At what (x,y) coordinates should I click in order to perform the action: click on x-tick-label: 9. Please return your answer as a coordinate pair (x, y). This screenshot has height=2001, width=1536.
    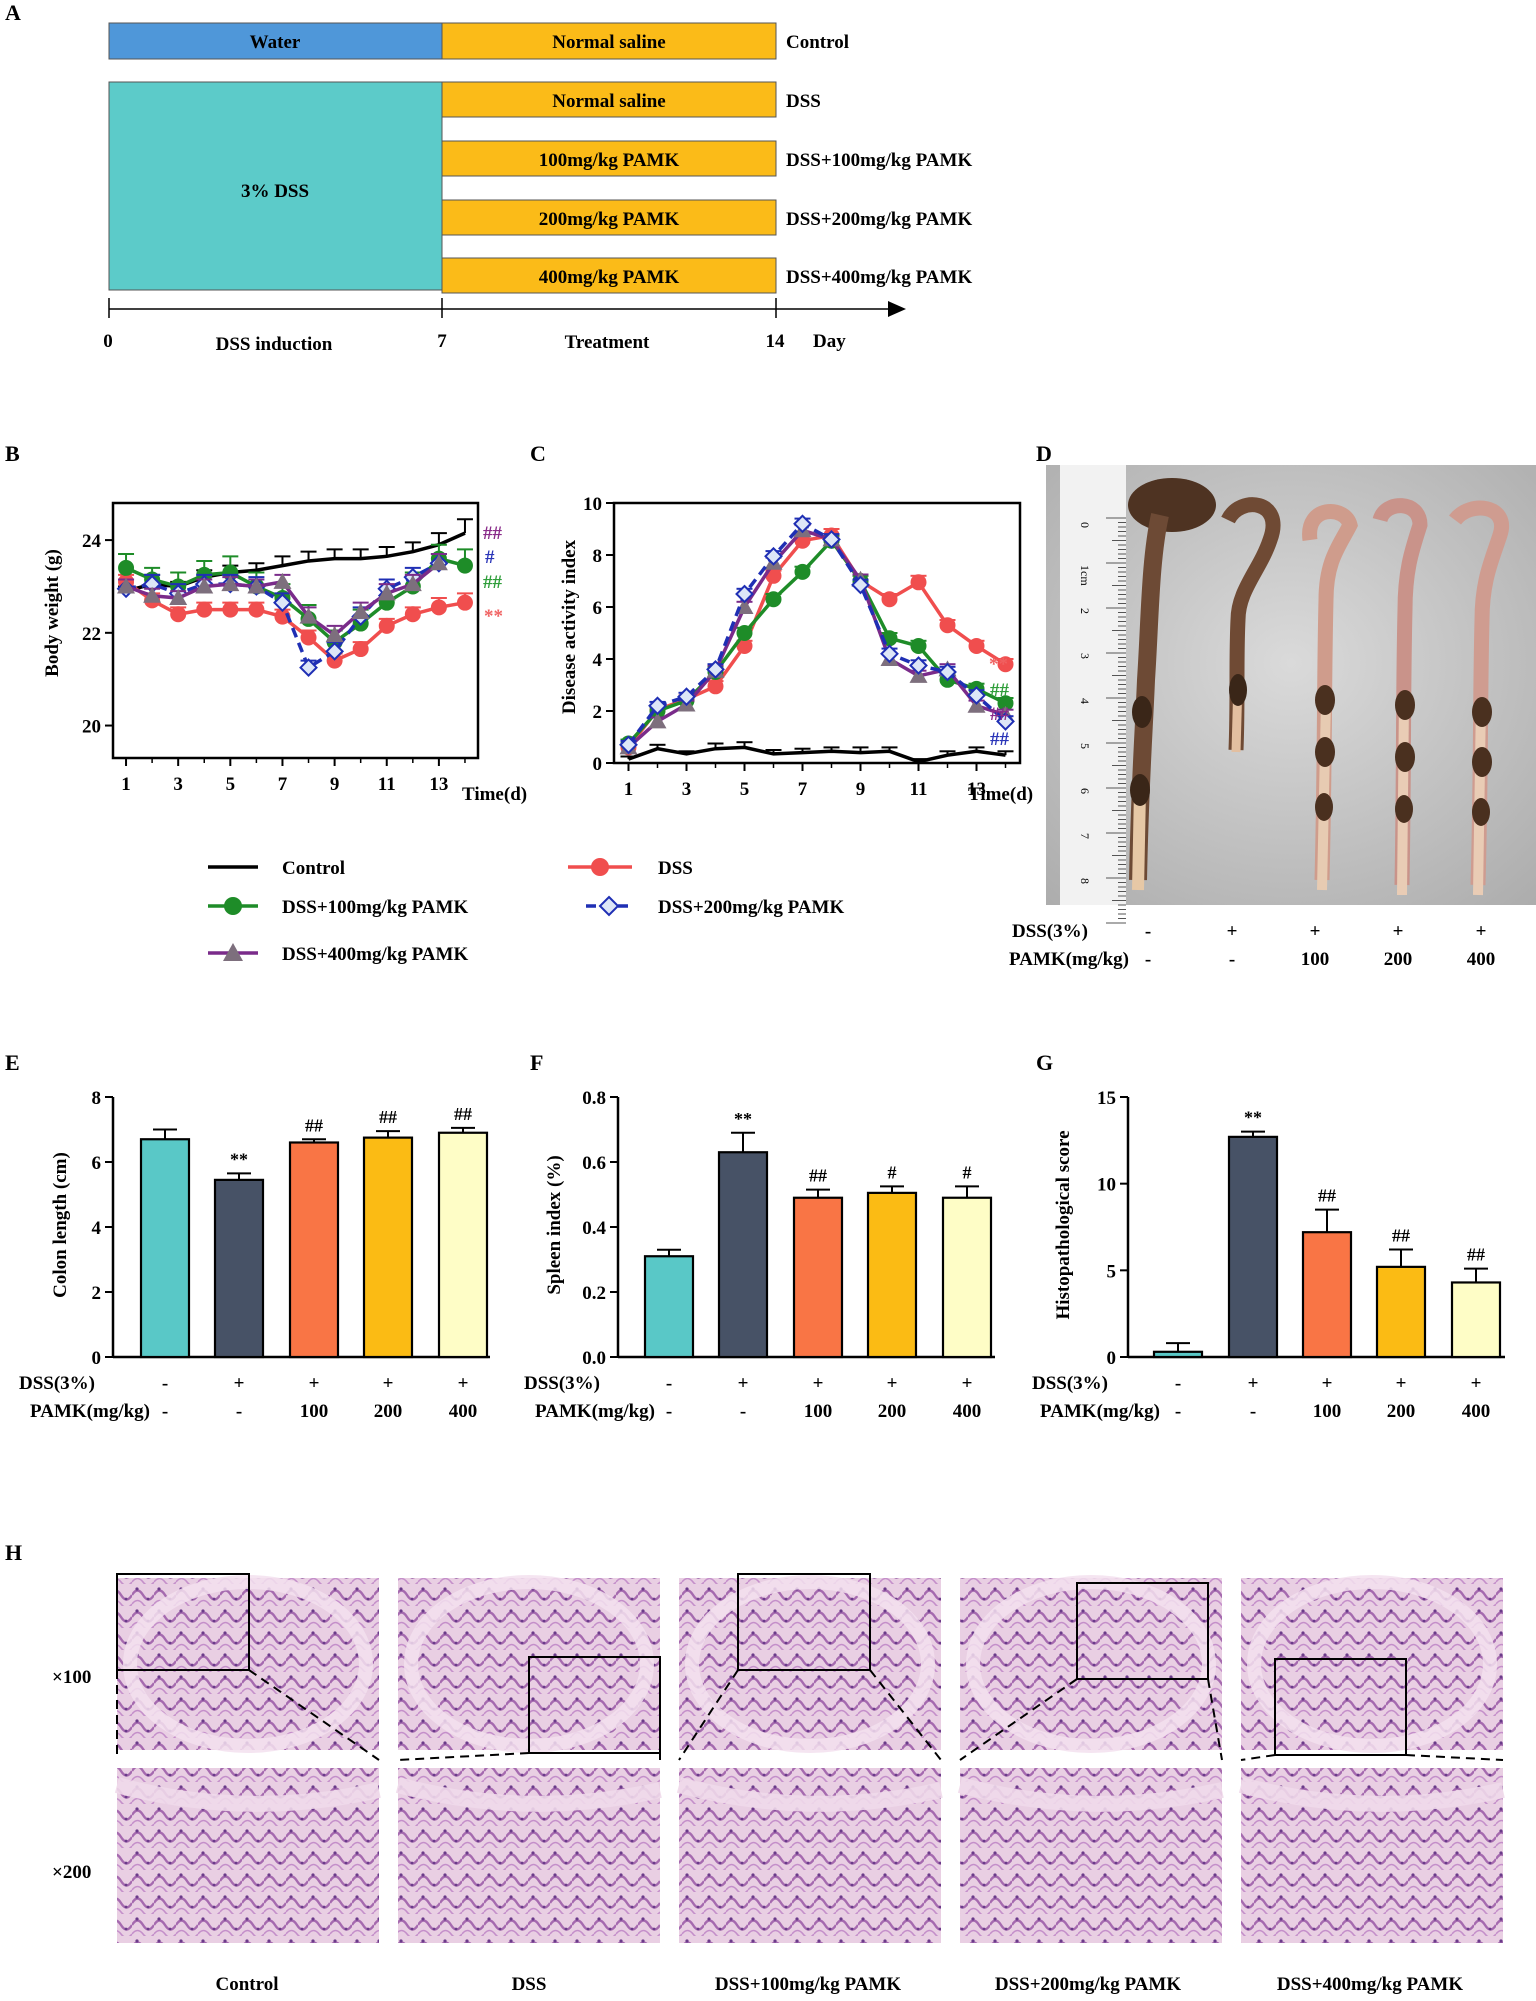
    Looking at the image, I should click on (335, 784).